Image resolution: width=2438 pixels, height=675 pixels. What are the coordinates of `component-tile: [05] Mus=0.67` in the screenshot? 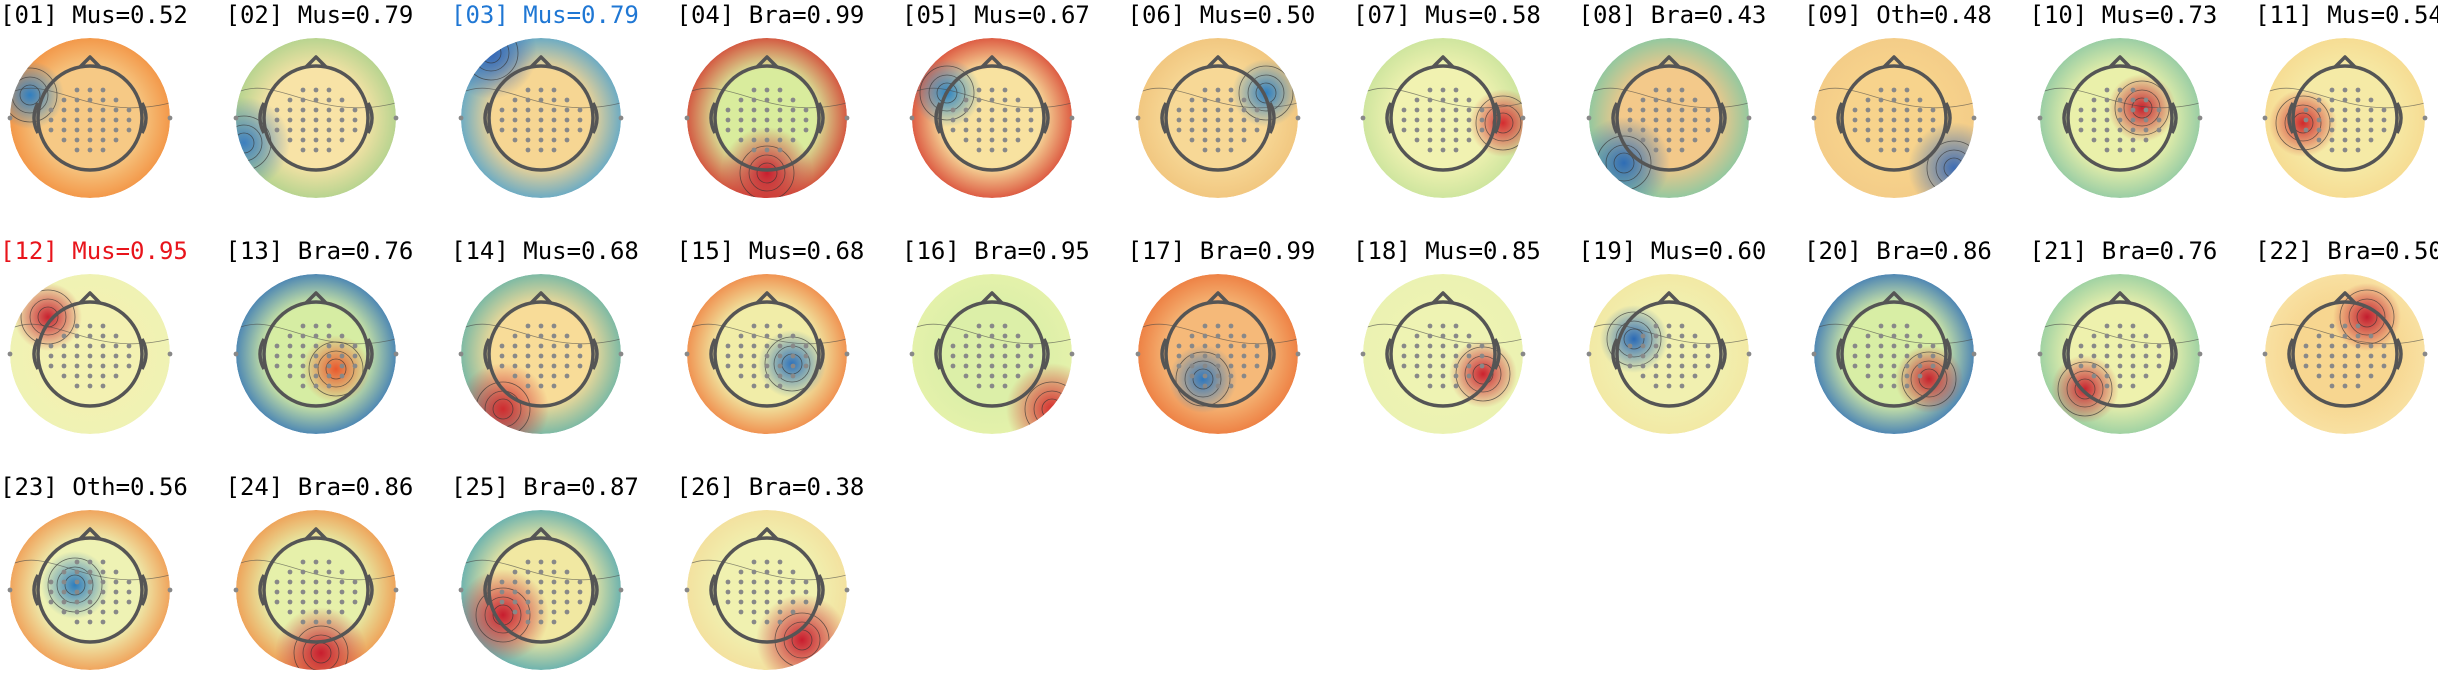 It's located at (1007, 100).